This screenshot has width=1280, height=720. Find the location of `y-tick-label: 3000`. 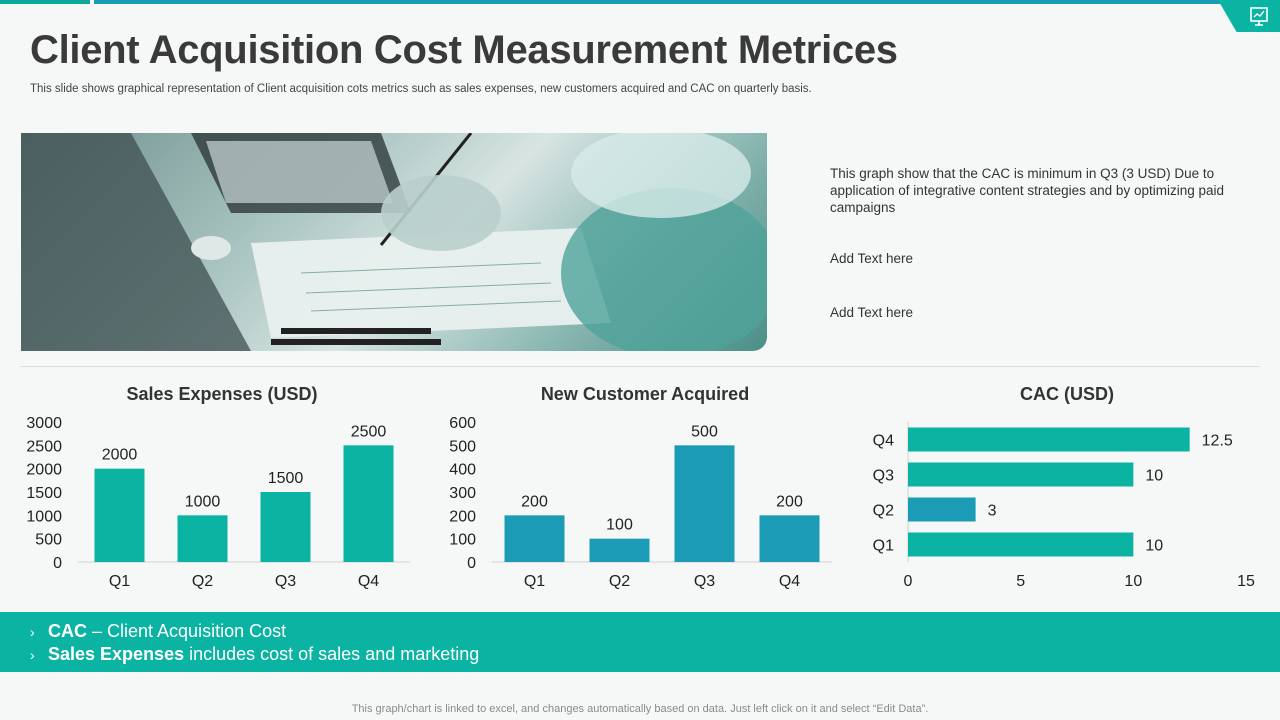

y-tick-label: 3000 is located at coordinates (44, 423).